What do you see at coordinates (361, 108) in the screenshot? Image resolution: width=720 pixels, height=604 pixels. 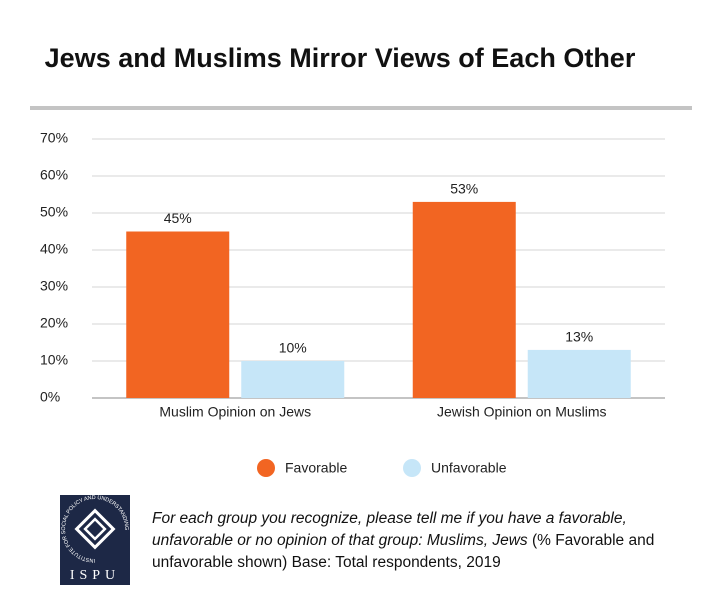 I see `title-rule` at bounding box center [361, 108].